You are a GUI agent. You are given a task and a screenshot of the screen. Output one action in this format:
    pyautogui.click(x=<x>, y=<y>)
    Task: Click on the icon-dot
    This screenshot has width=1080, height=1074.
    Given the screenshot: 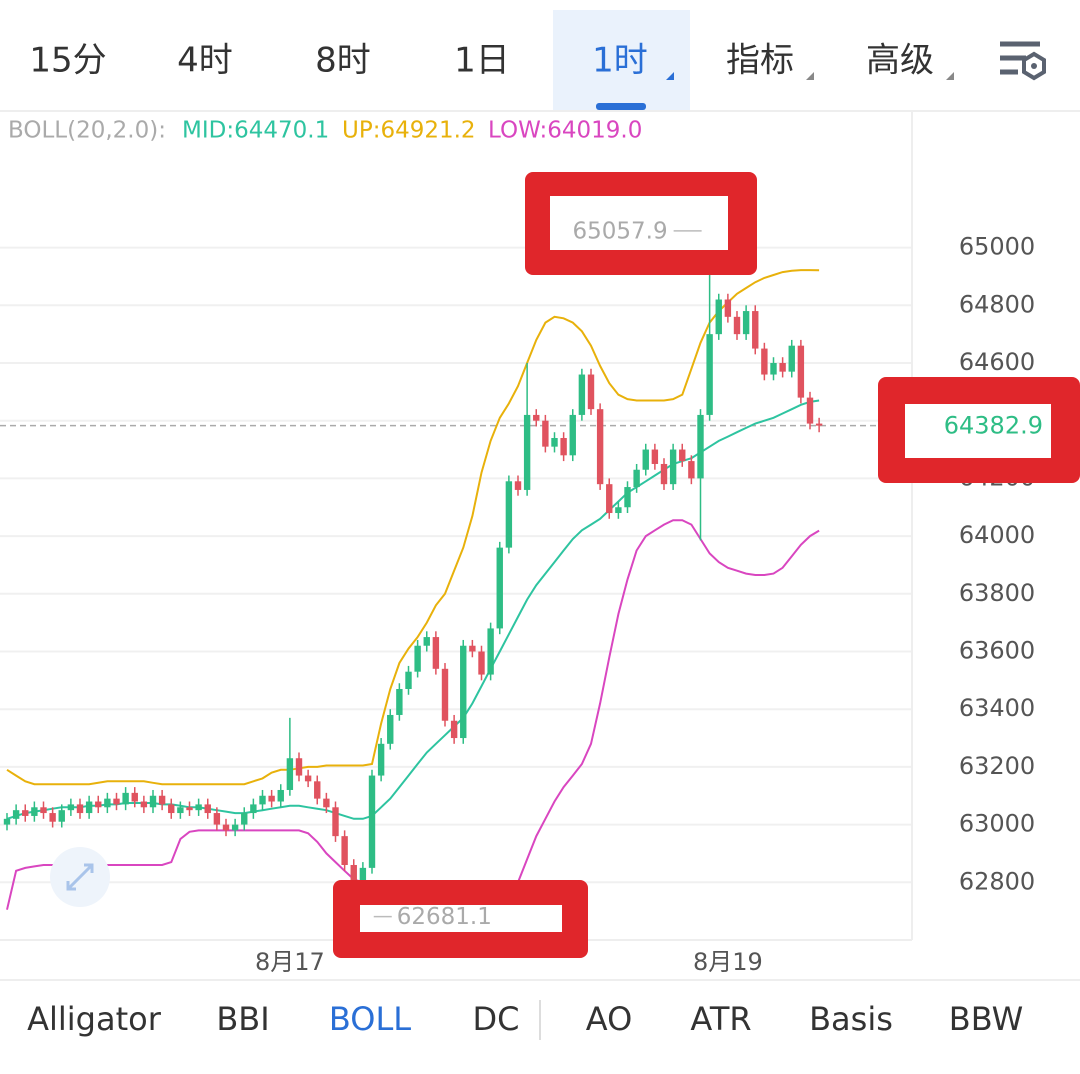 What is the action you would take?
    pyautogui.click(x=1034, y=66)
    